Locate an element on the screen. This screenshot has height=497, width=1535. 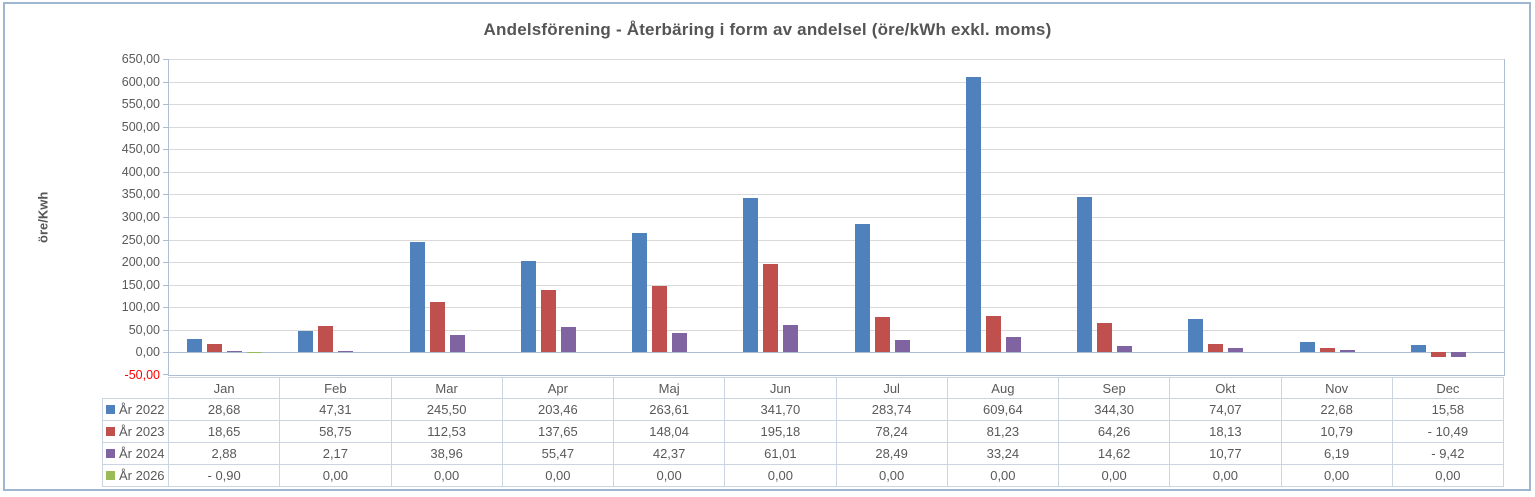
value-cell: 81,23 is located at coordinates (1003, 431).